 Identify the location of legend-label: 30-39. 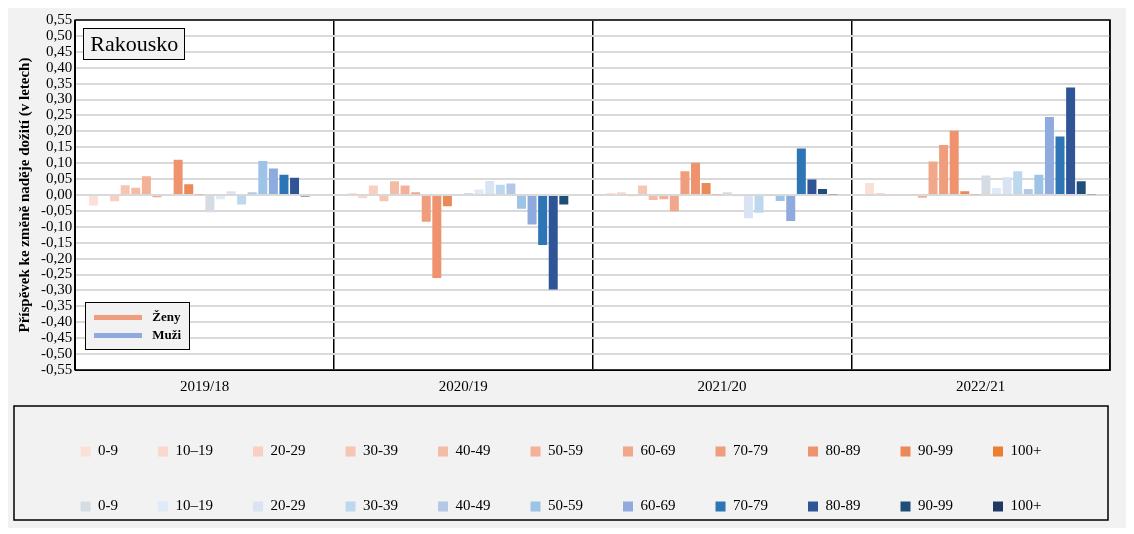
(381, 450).